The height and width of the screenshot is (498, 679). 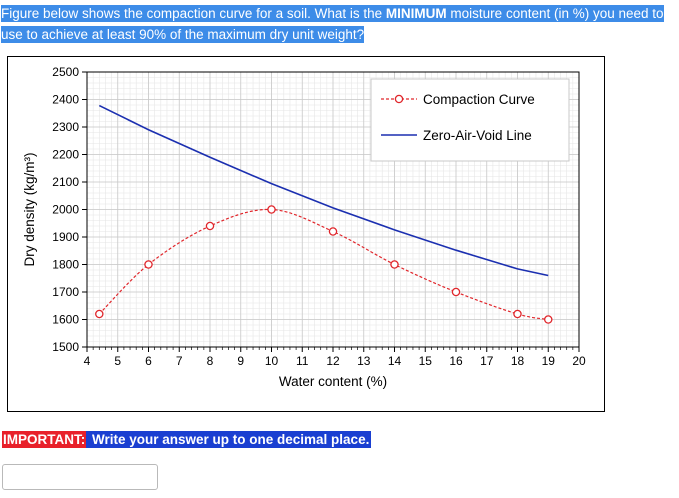 I want to click on x-tick-label: 11, so click(x=302, y=361).